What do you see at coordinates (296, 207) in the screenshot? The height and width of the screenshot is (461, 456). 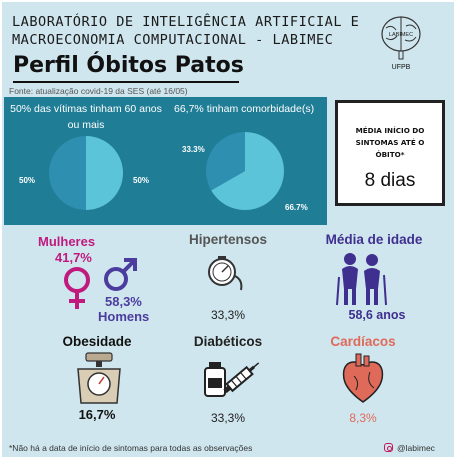 I see `pie-2-label-large: 66.7%` at bounding box center [296, 207].